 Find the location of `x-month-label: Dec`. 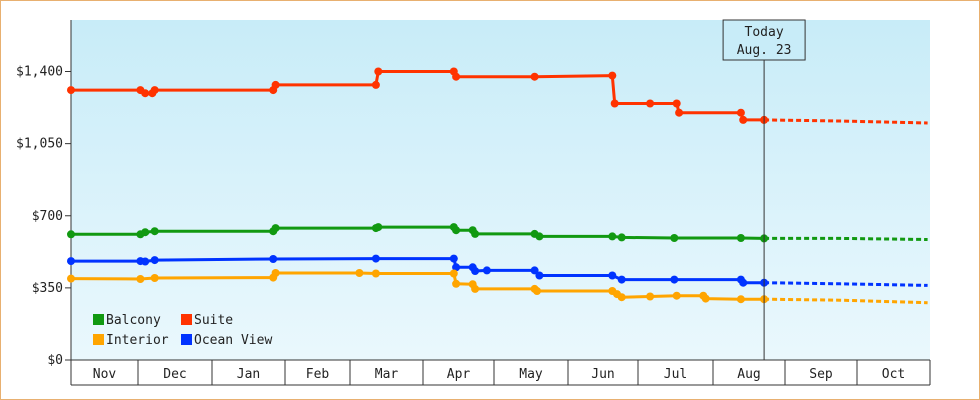

x-month-label: Dec is located at coordinates (174, 374).